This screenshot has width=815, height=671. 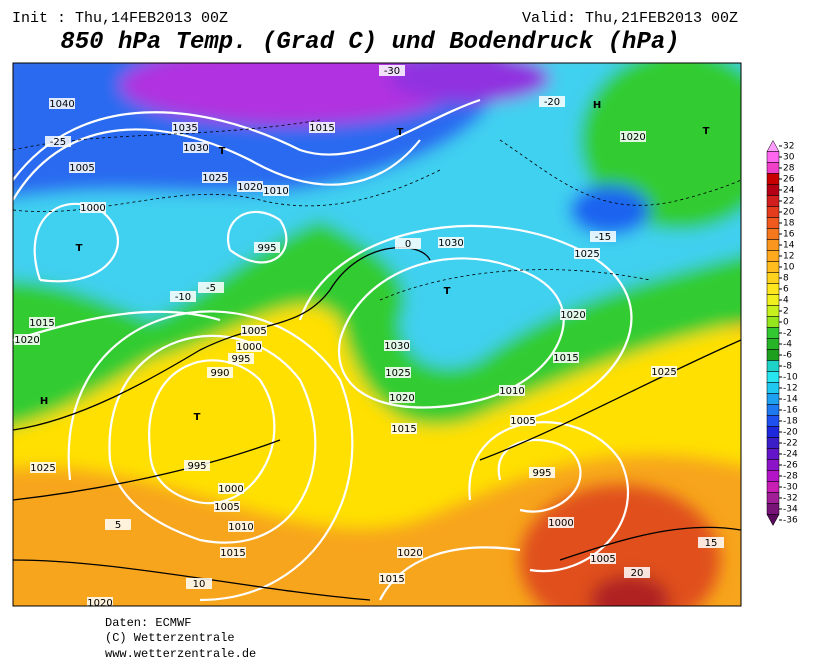 What do you see at coordinates (790, 477) in the screenshot?
I see `colorbar-label: -28` at bounding box center [790, 477].